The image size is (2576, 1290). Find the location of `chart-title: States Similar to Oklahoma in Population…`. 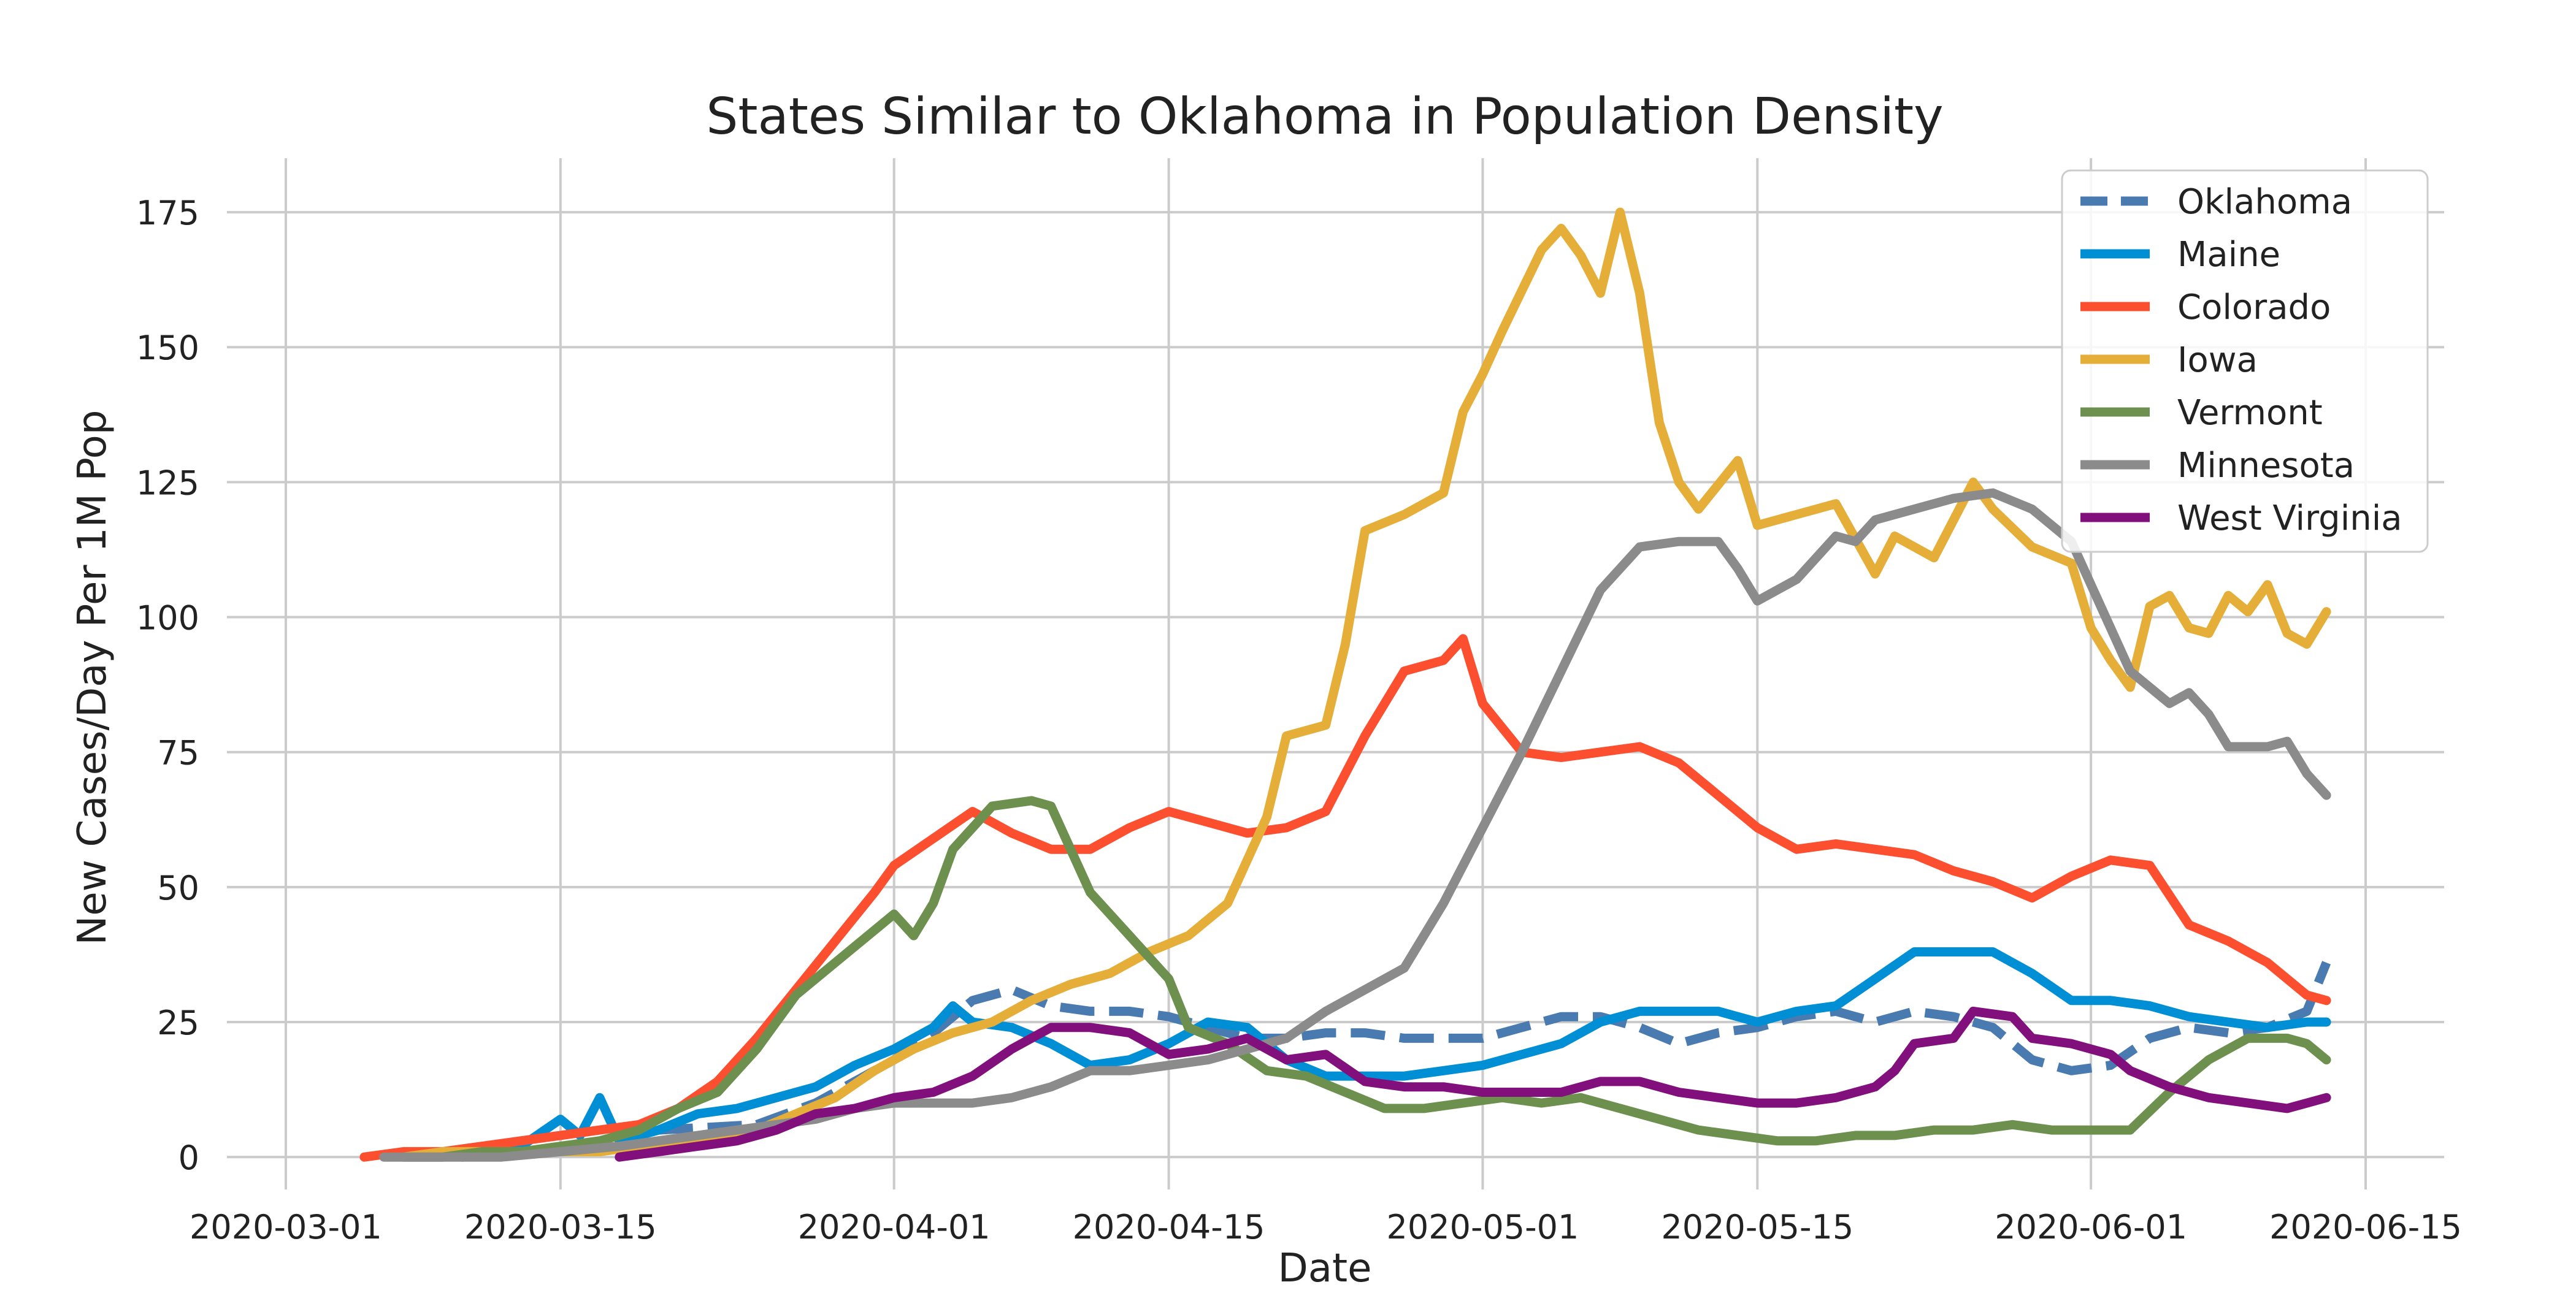

chart-title: States Similar to Oklahoma in Population… is located at coordinates (1324, 117).